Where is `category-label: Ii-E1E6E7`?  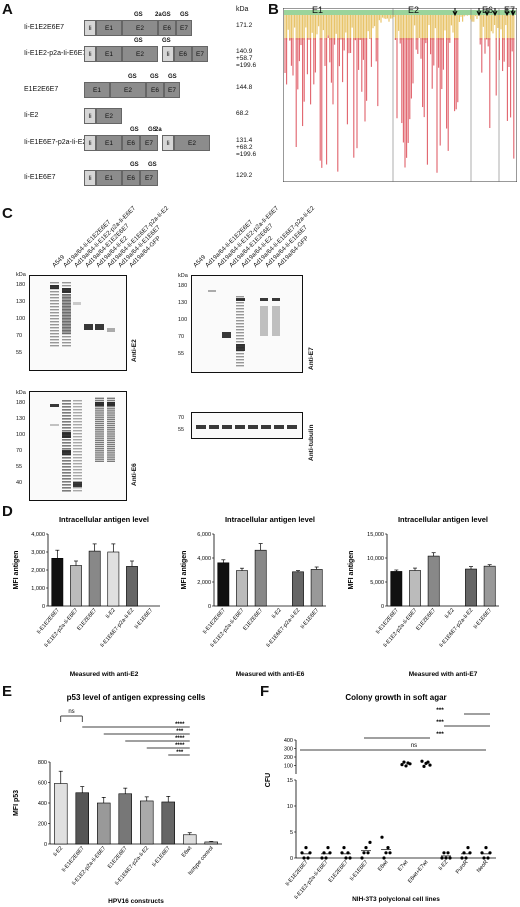 category-label: Ii-E1E6E7 is located at coordinates (310, 618).